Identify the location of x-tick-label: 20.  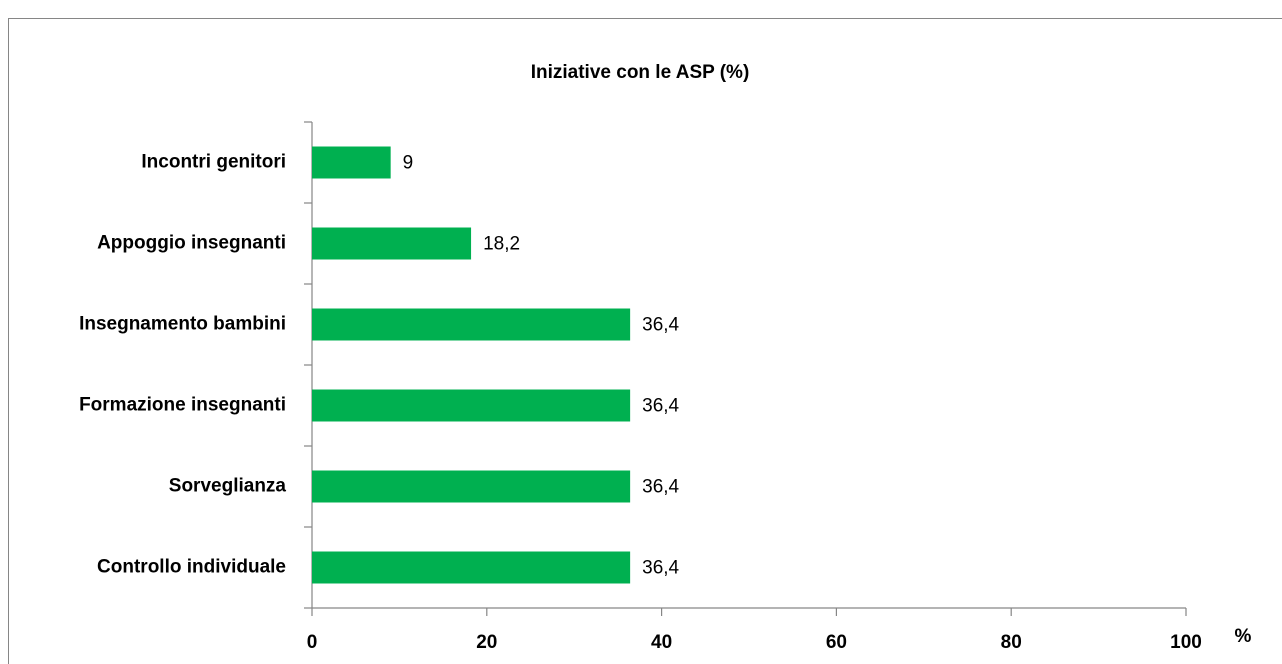
(486, 642).